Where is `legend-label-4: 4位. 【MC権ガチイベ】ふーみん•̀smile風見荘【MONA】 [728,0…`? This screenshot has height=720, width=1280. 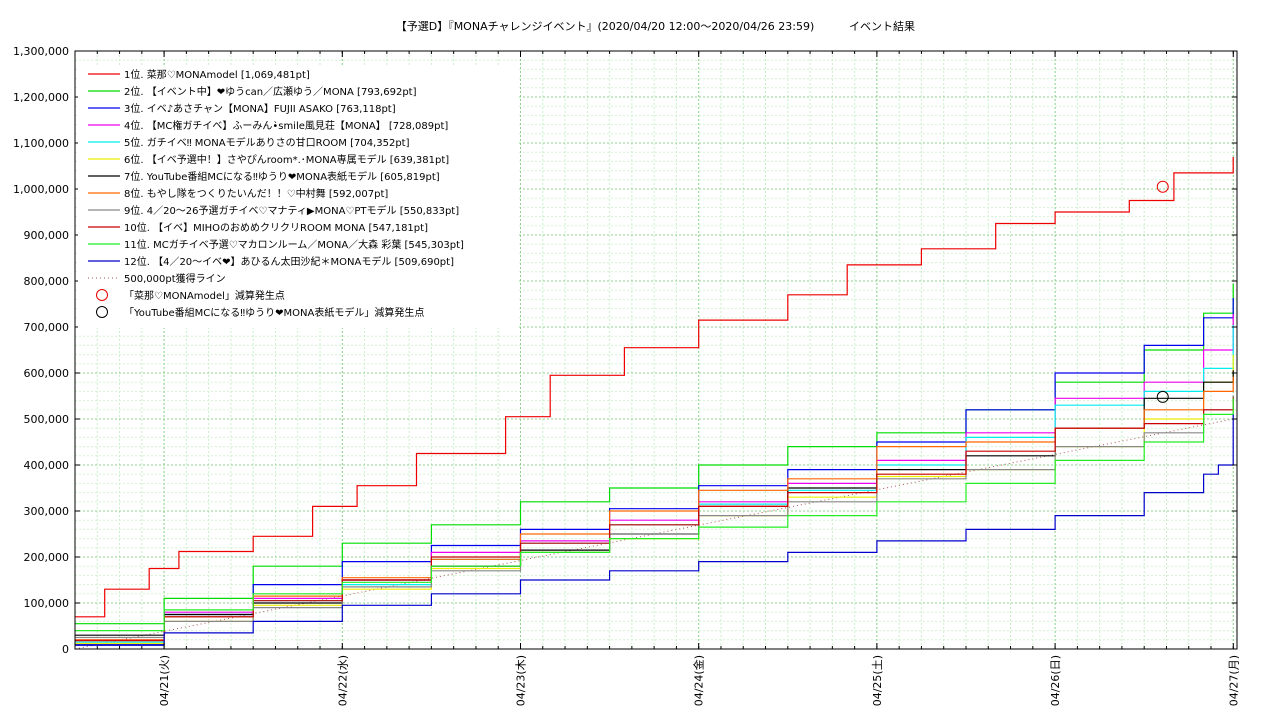 legend-label-4: 4位. 【MC権ガチイベ】ふーみん•̀smile風見荘【MONA】 [728,0… is located at coordinates (286, 125).